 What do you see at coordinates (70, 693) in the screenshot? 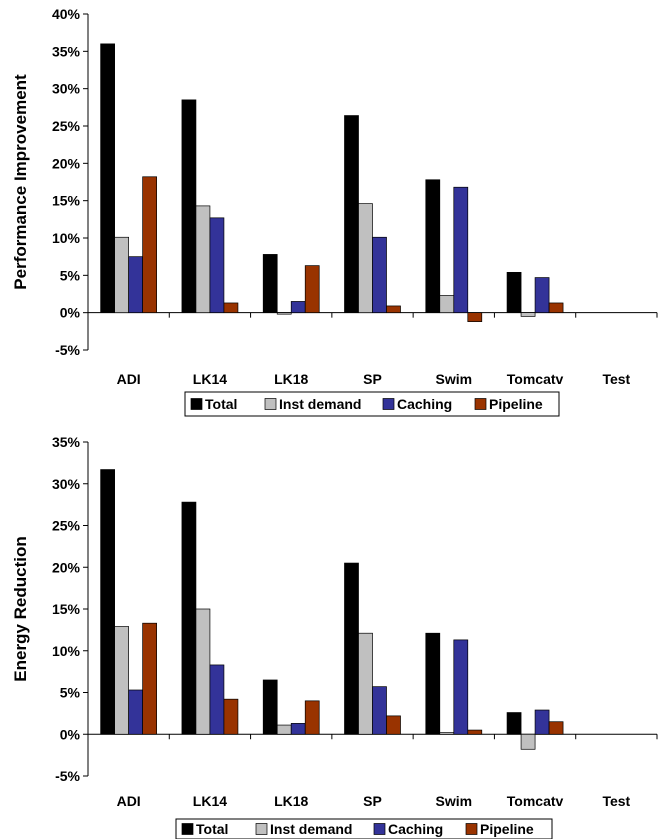
I see `y-tick-label: 5%` at bounding box center [70, 693].